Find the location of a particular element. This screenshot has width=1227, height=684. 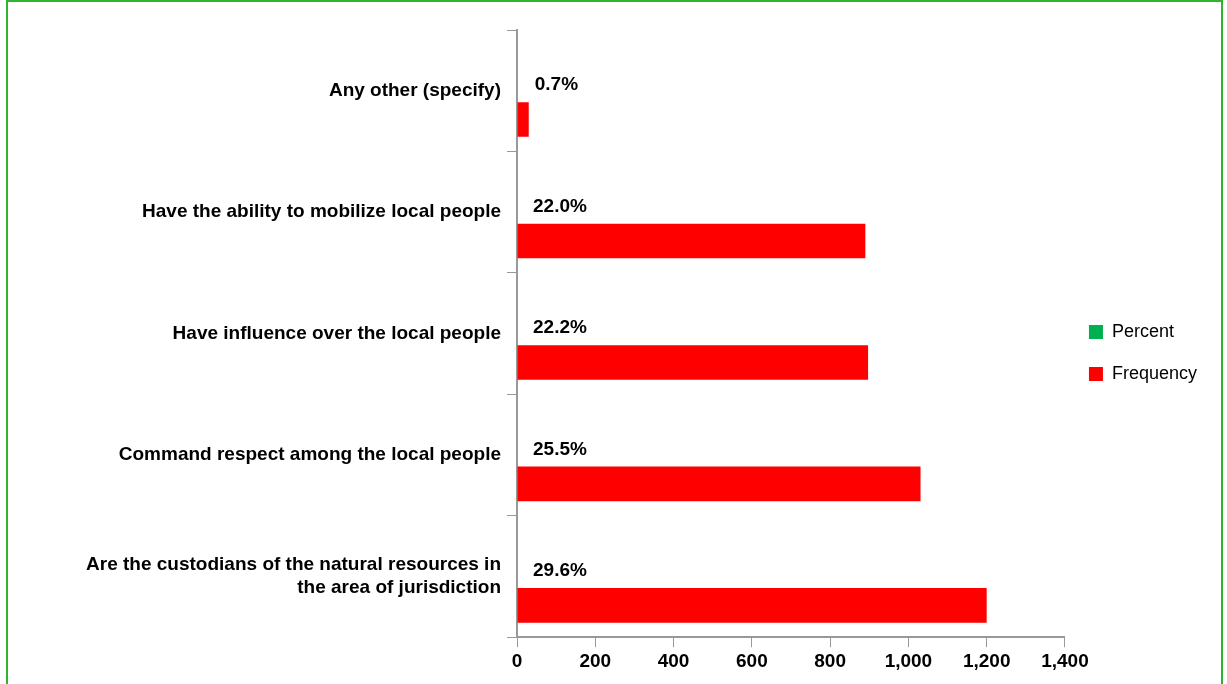

x-tick-label: 1,000 is located at coordinates (908, 660).